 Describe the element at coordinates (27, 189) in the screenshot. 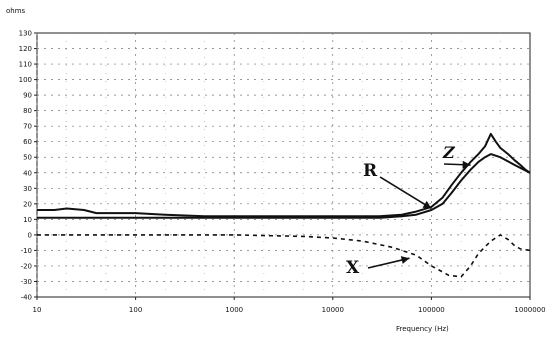

I see `y-tick-label: 30` at that location.